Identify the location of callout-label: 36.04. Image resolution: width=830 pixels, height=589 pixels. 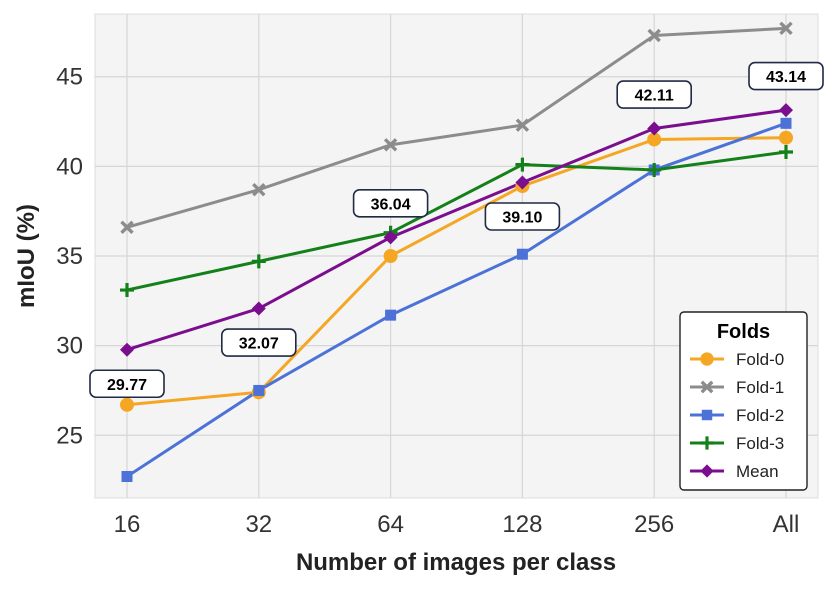
(391, 204).